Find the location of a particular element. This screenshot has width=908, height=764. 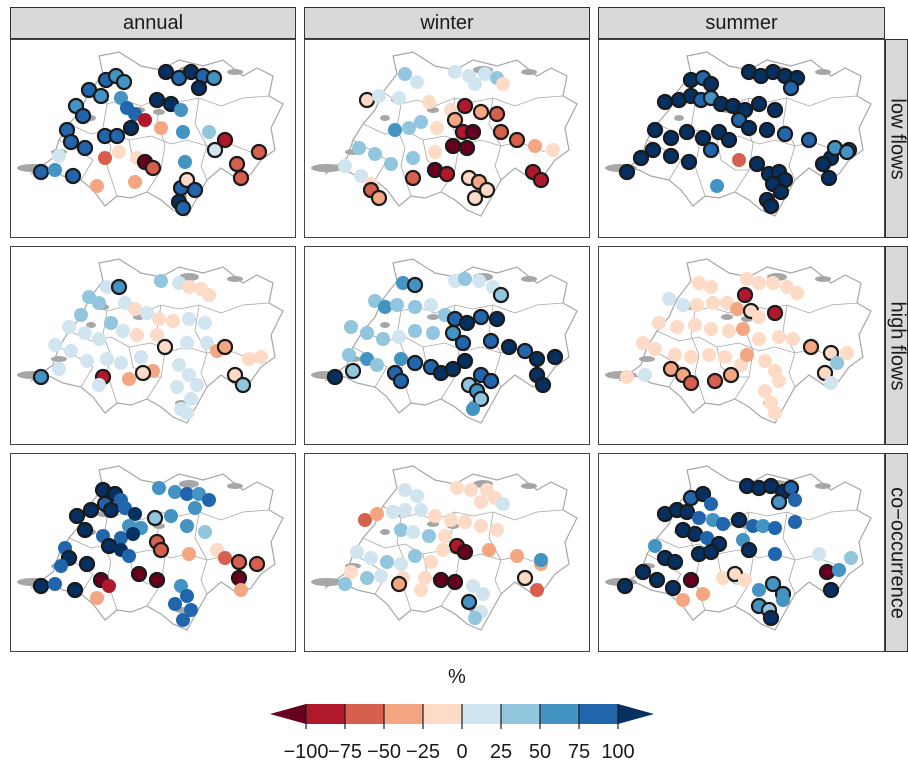

map-panel-low-flows-summer is located at coordinates (741, 138).